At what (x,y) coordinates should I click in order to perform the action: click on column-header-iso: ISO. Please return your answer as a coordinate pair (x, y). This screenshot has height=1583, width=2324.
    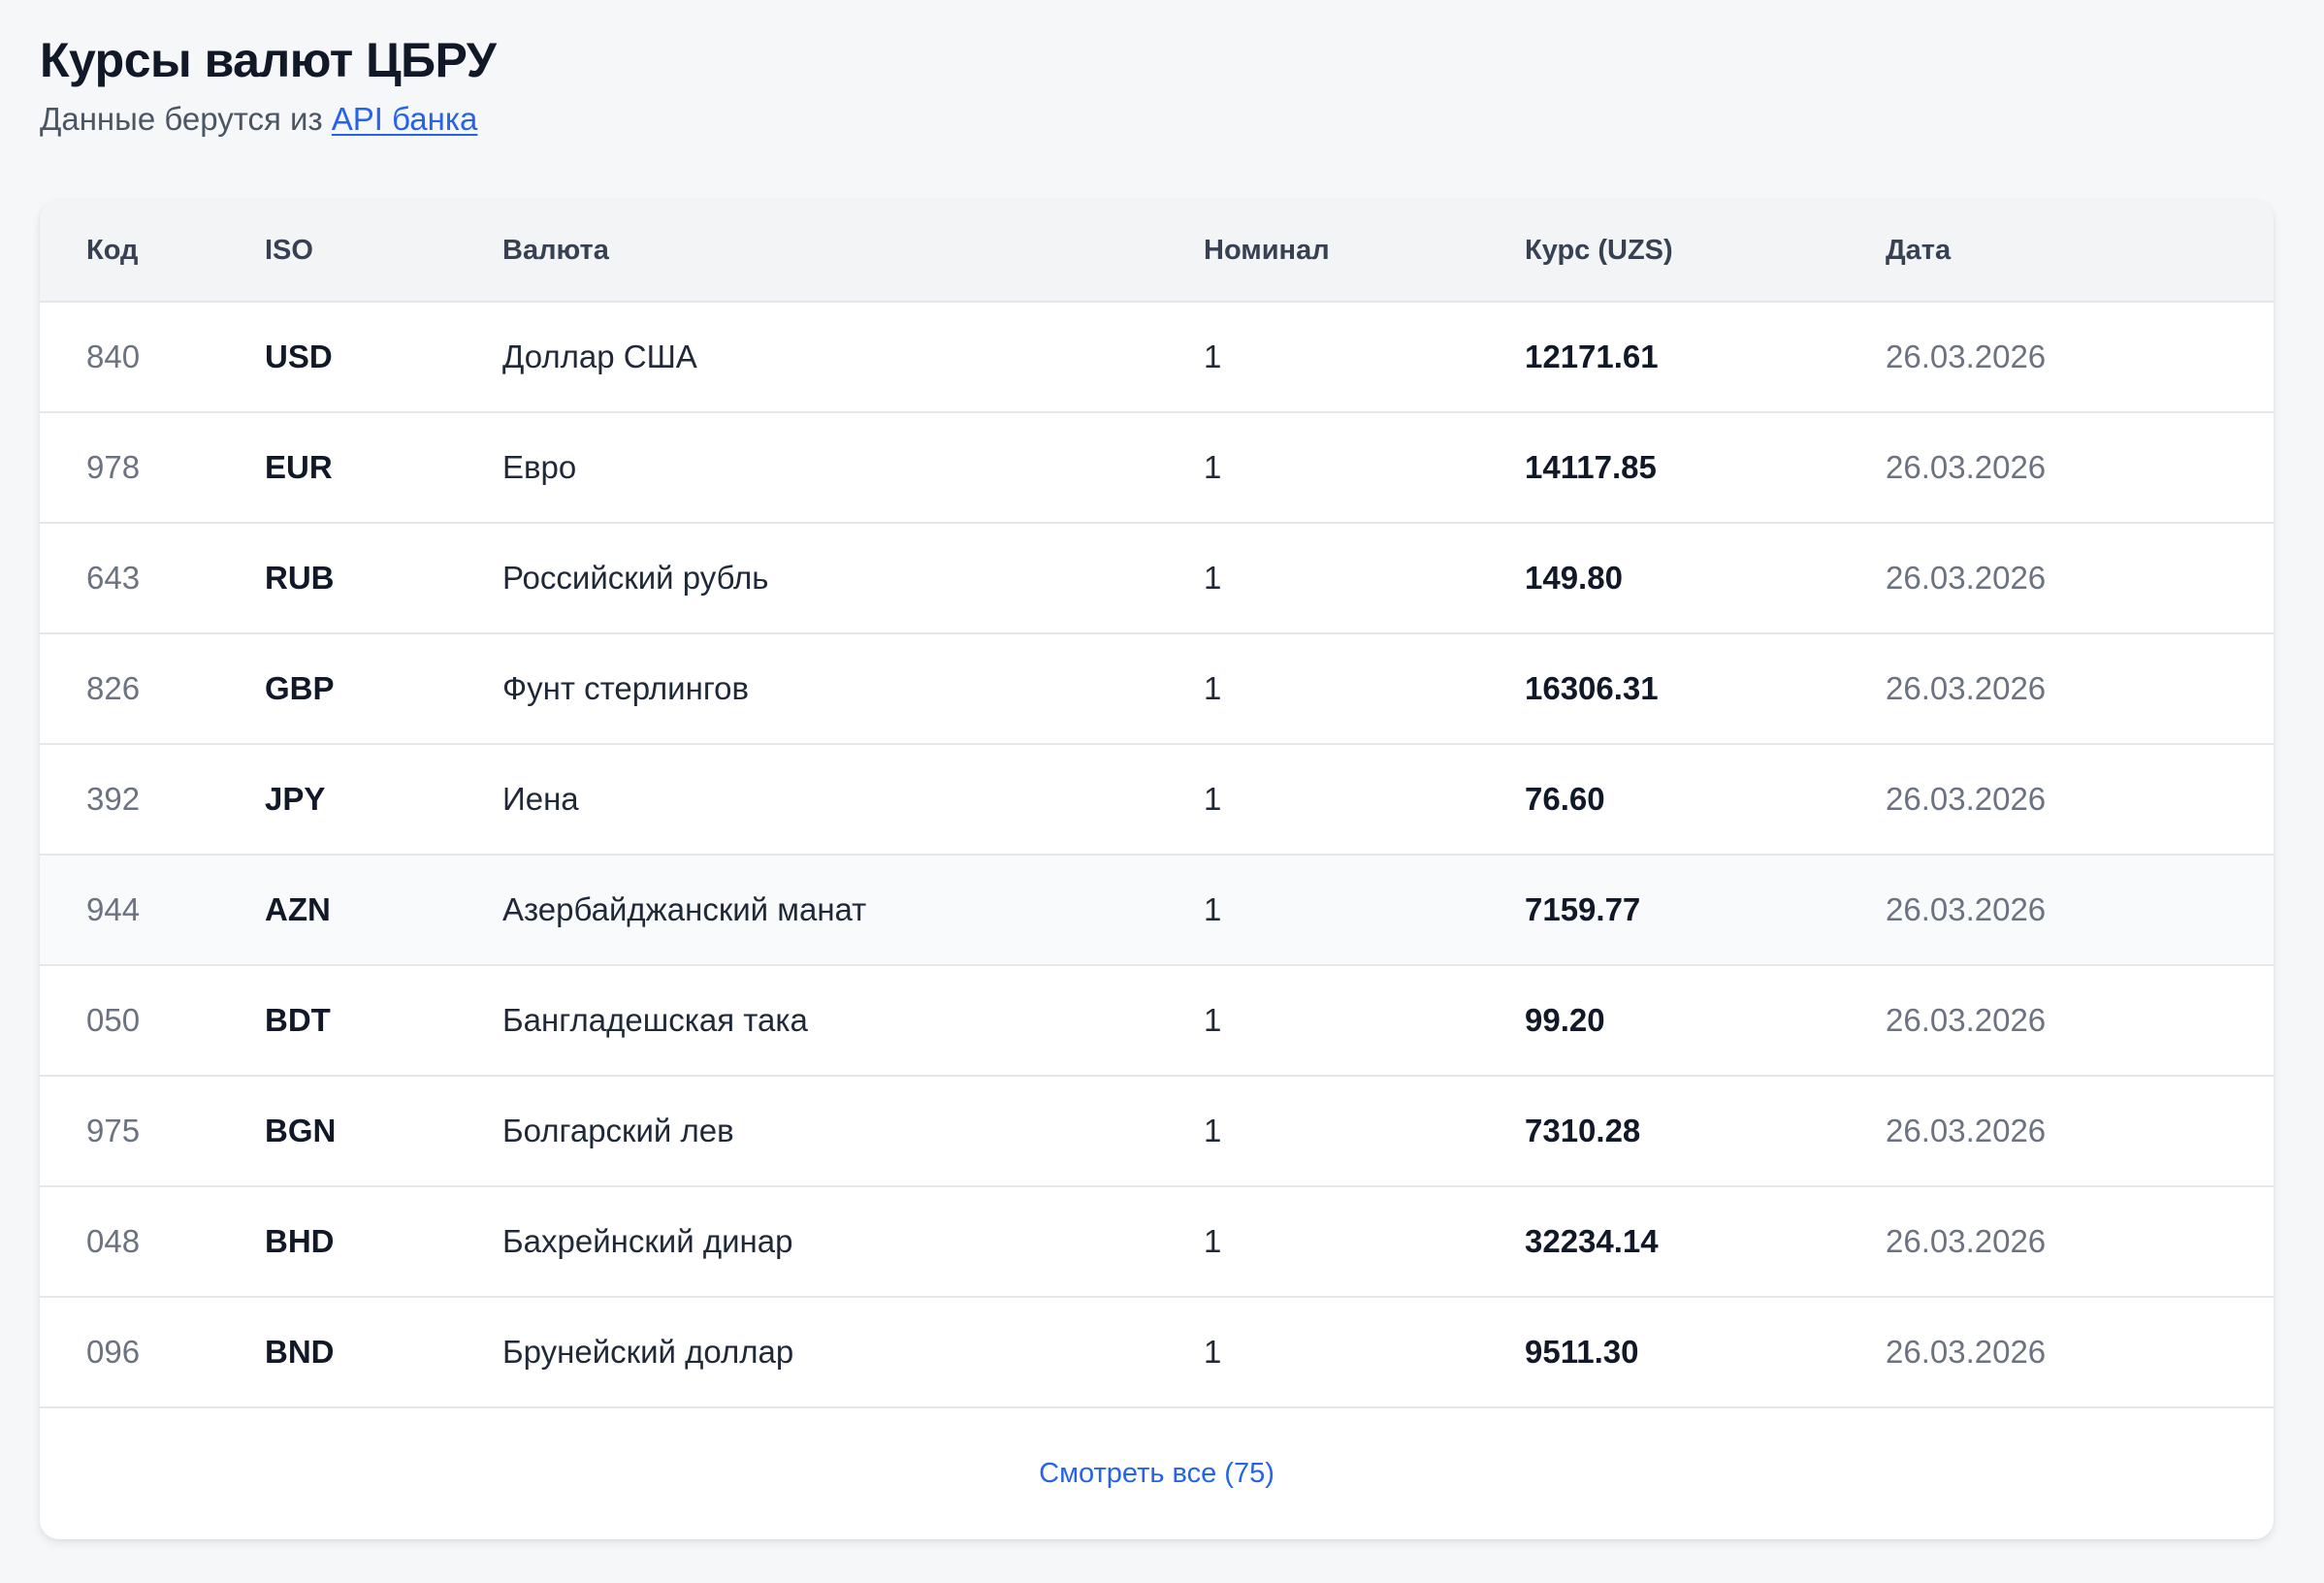
    Looking at the image, I should click on (383, 251).